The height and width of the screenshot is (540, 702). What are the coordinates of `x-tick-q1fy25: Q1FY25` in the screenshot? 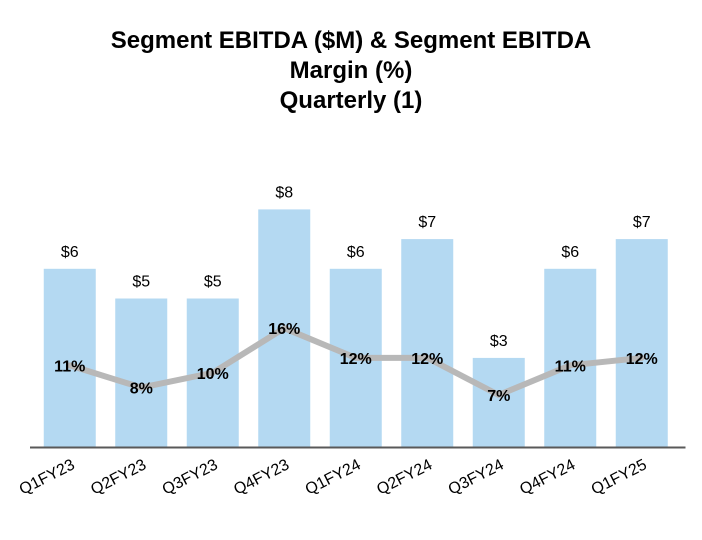 It's located at (619, 477).